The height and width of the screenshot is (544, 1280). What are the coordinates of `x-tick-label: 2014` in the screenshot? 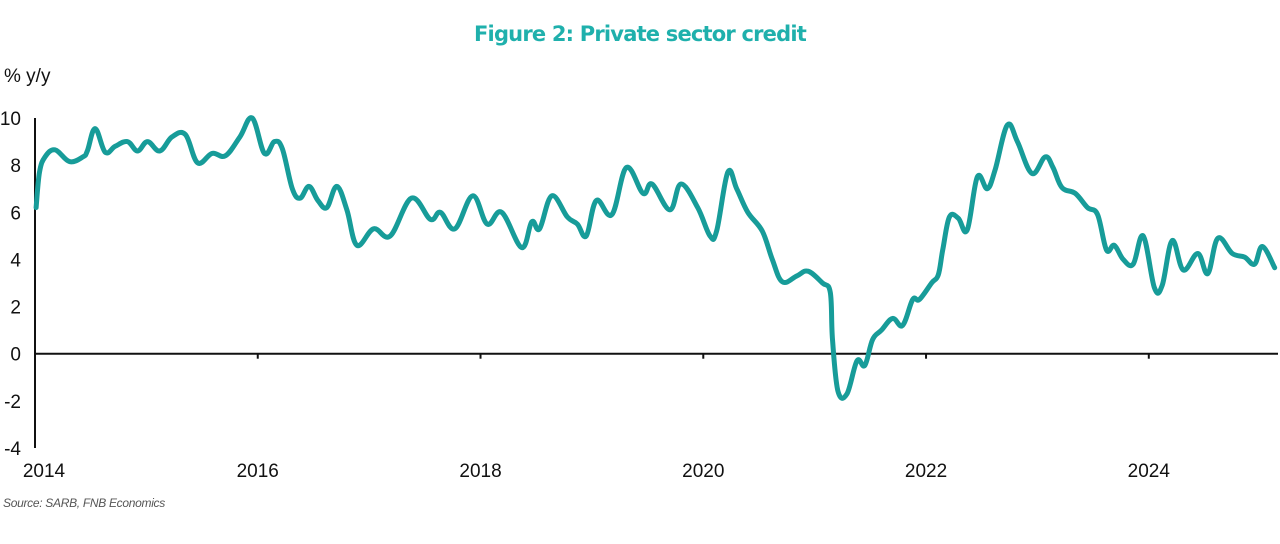 It's located at (44, 471).